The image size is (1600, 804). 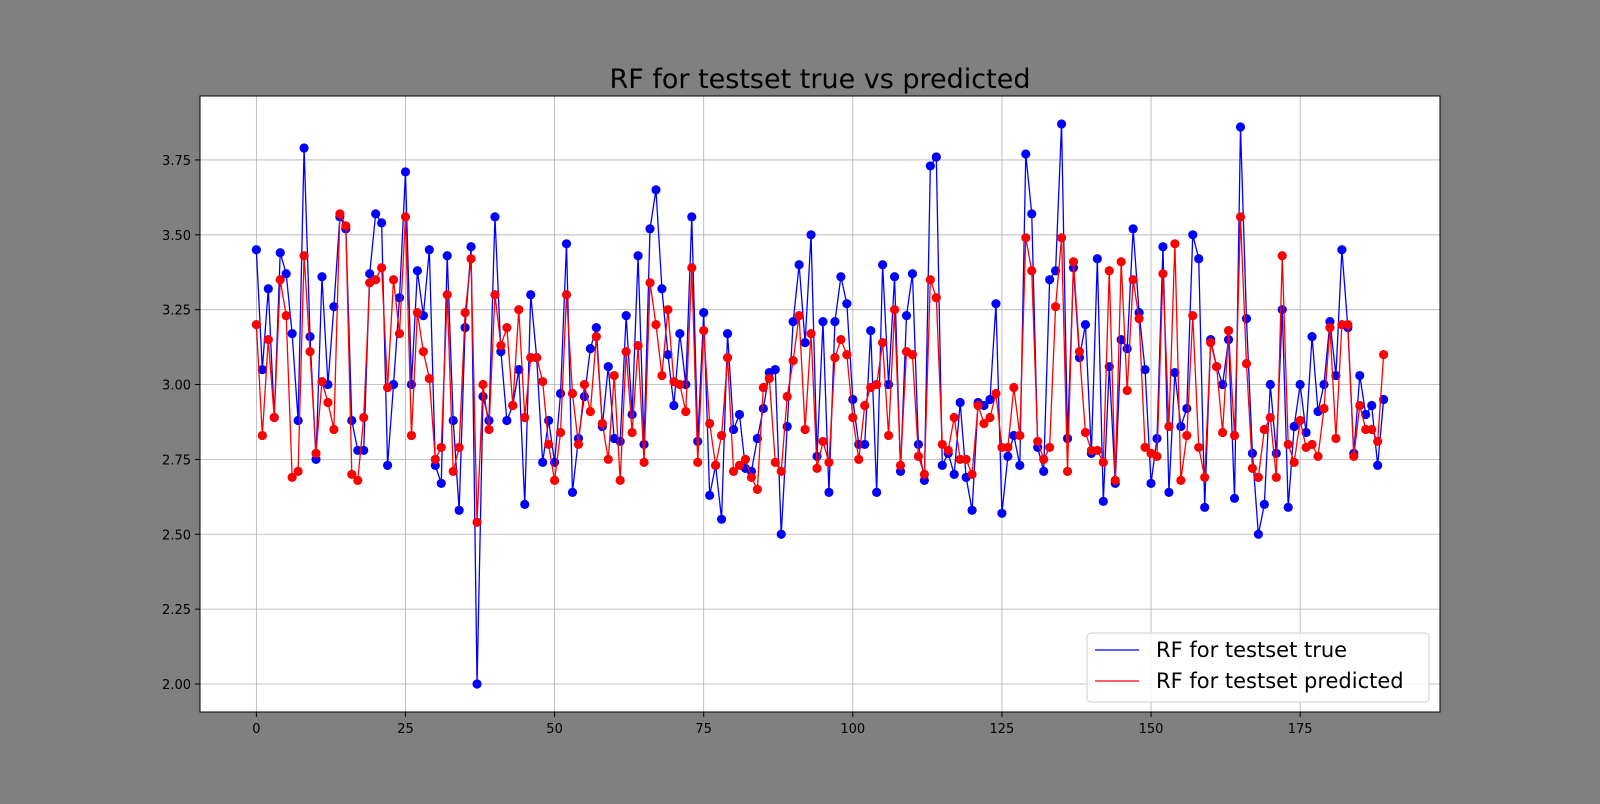 I want to click on y-tick-label: 2.00, so click(x=176, y=685).